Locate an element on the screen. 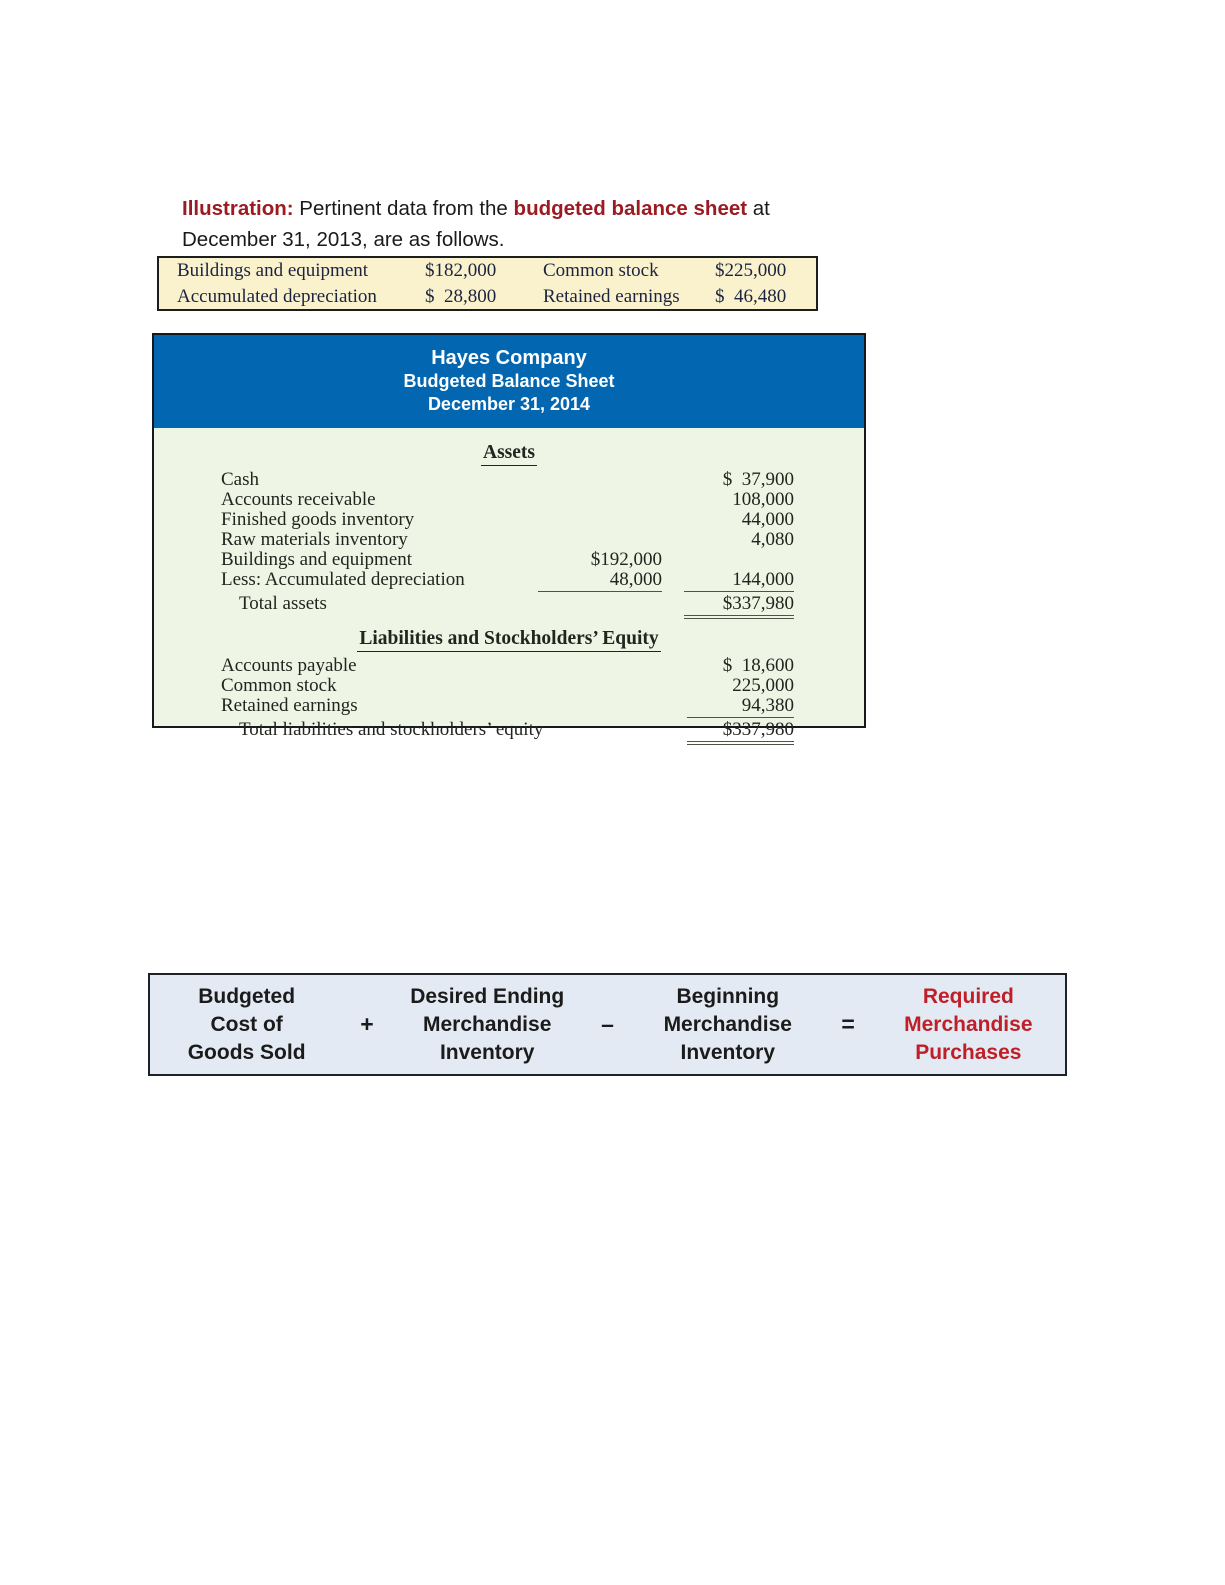 The height and width of the screenshot is (1585, 1225). liab-amount-total-liabilities-equity: $337,980 is located at coordinates (771, 732).